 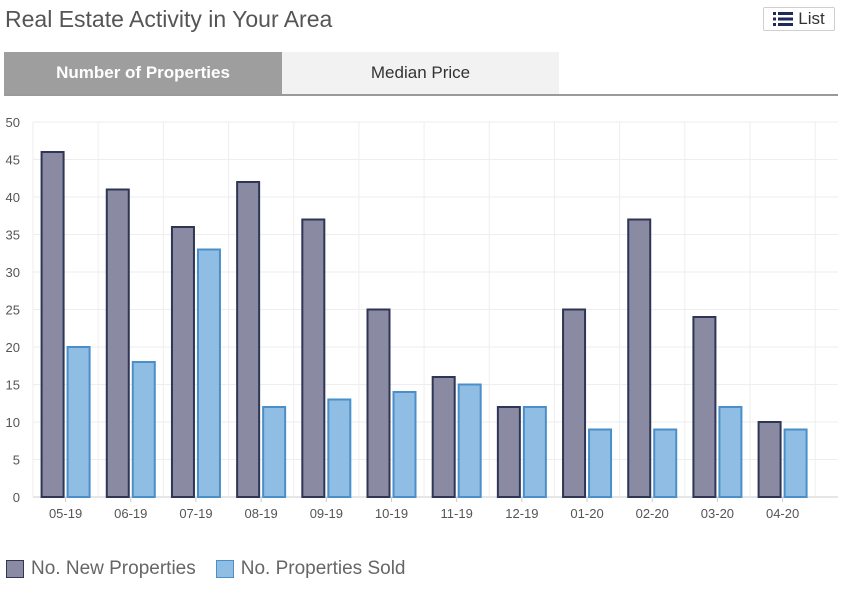 I want to click on y-tick-label: 45, so click(x=13, y=160).